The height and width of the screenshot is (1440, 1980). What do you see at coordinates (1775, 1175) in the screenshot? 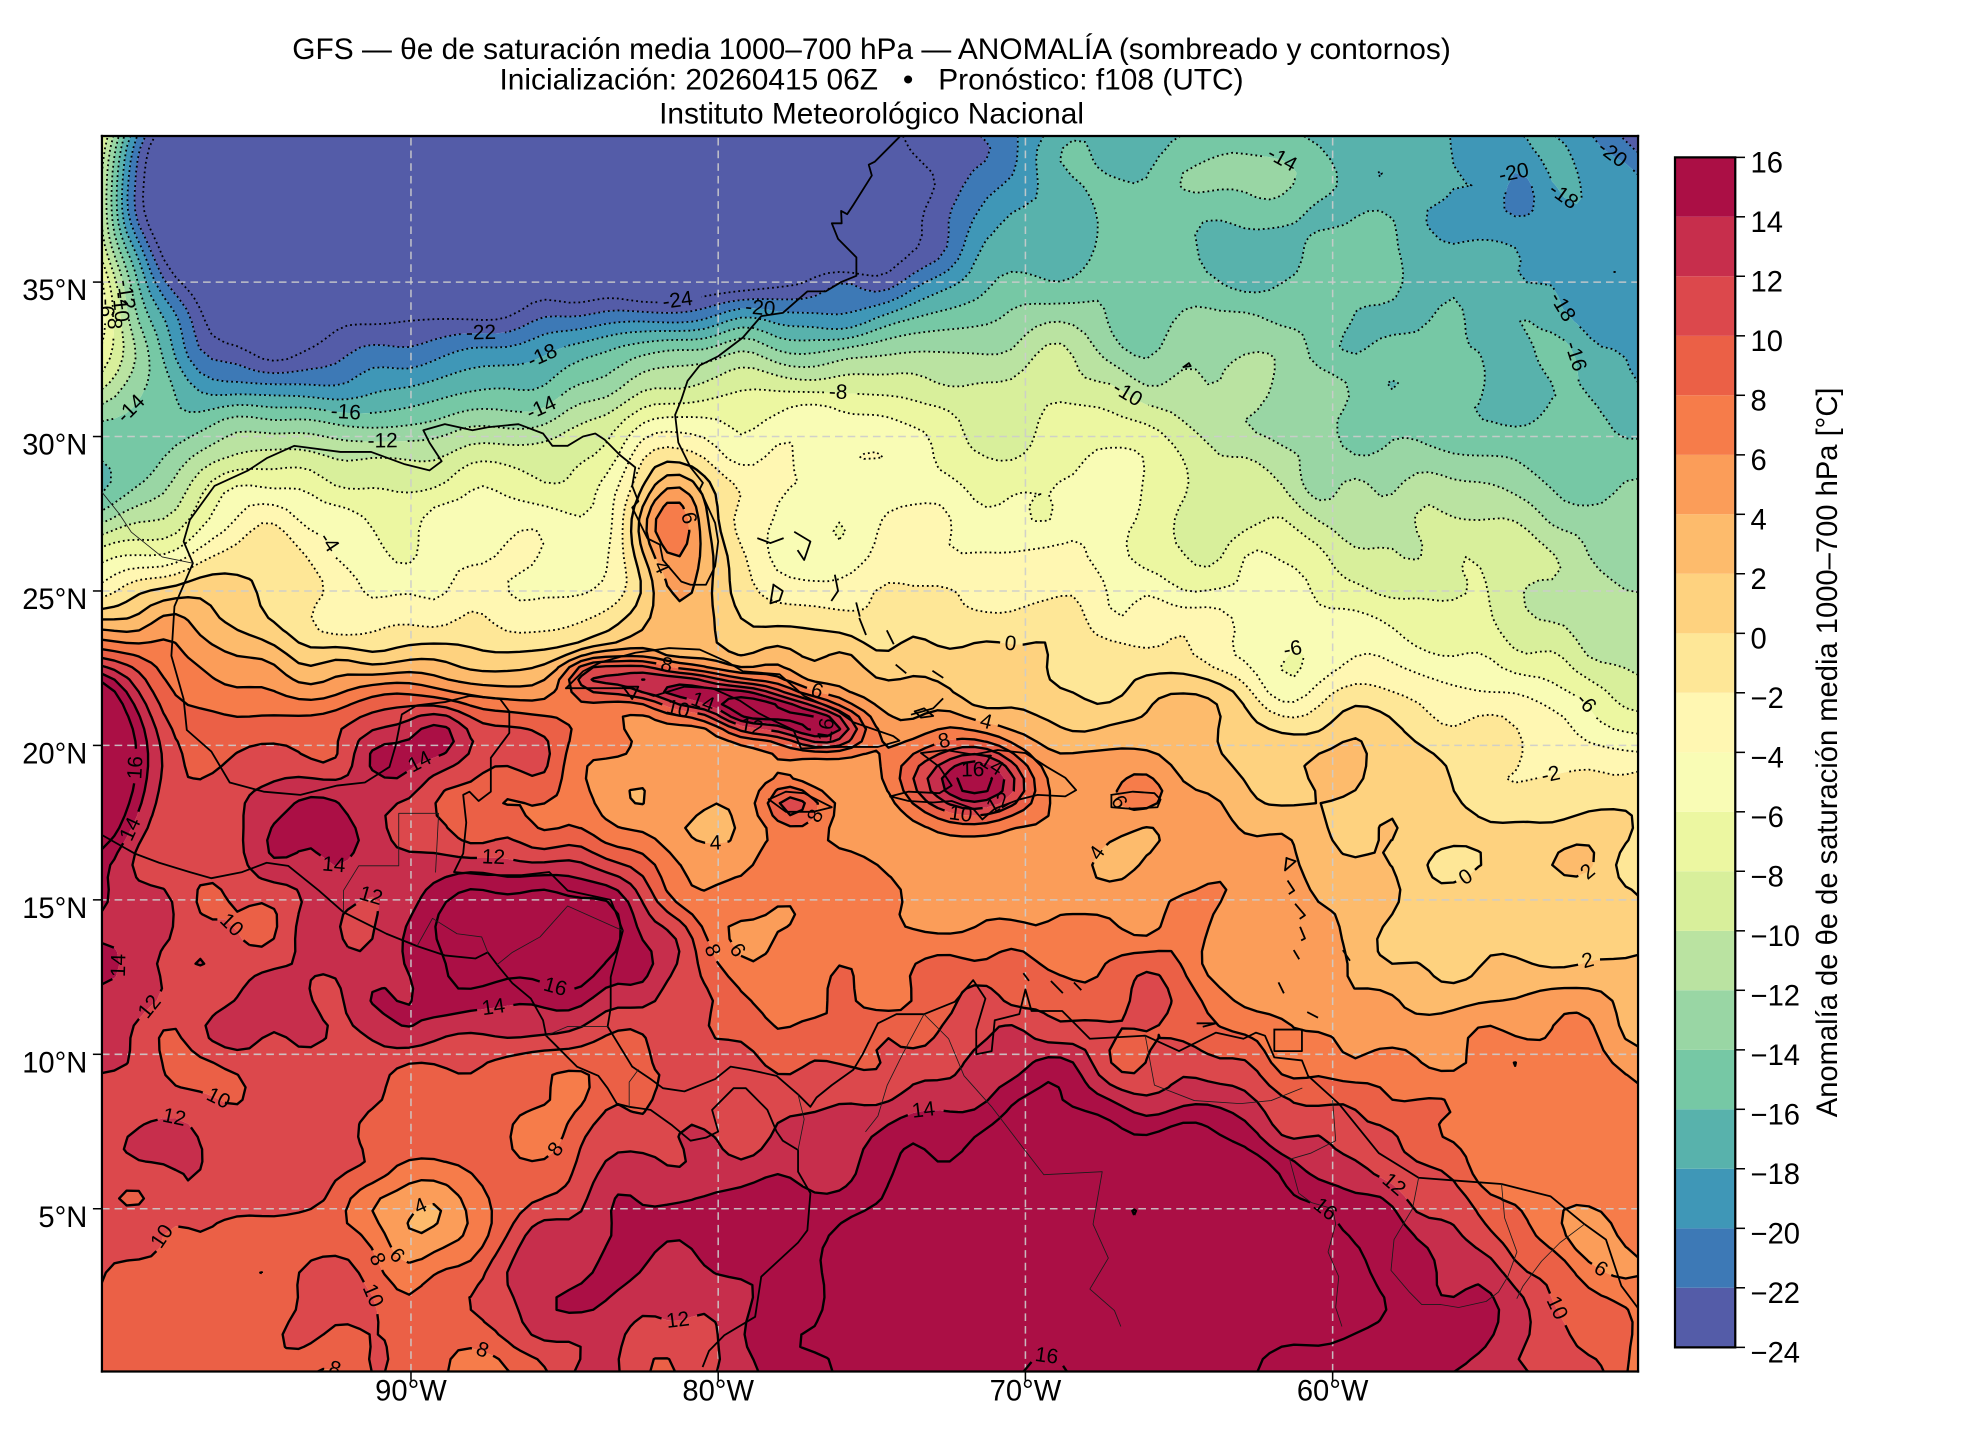
I see `svg-text: −18` at bounding box center [1775, 1175].